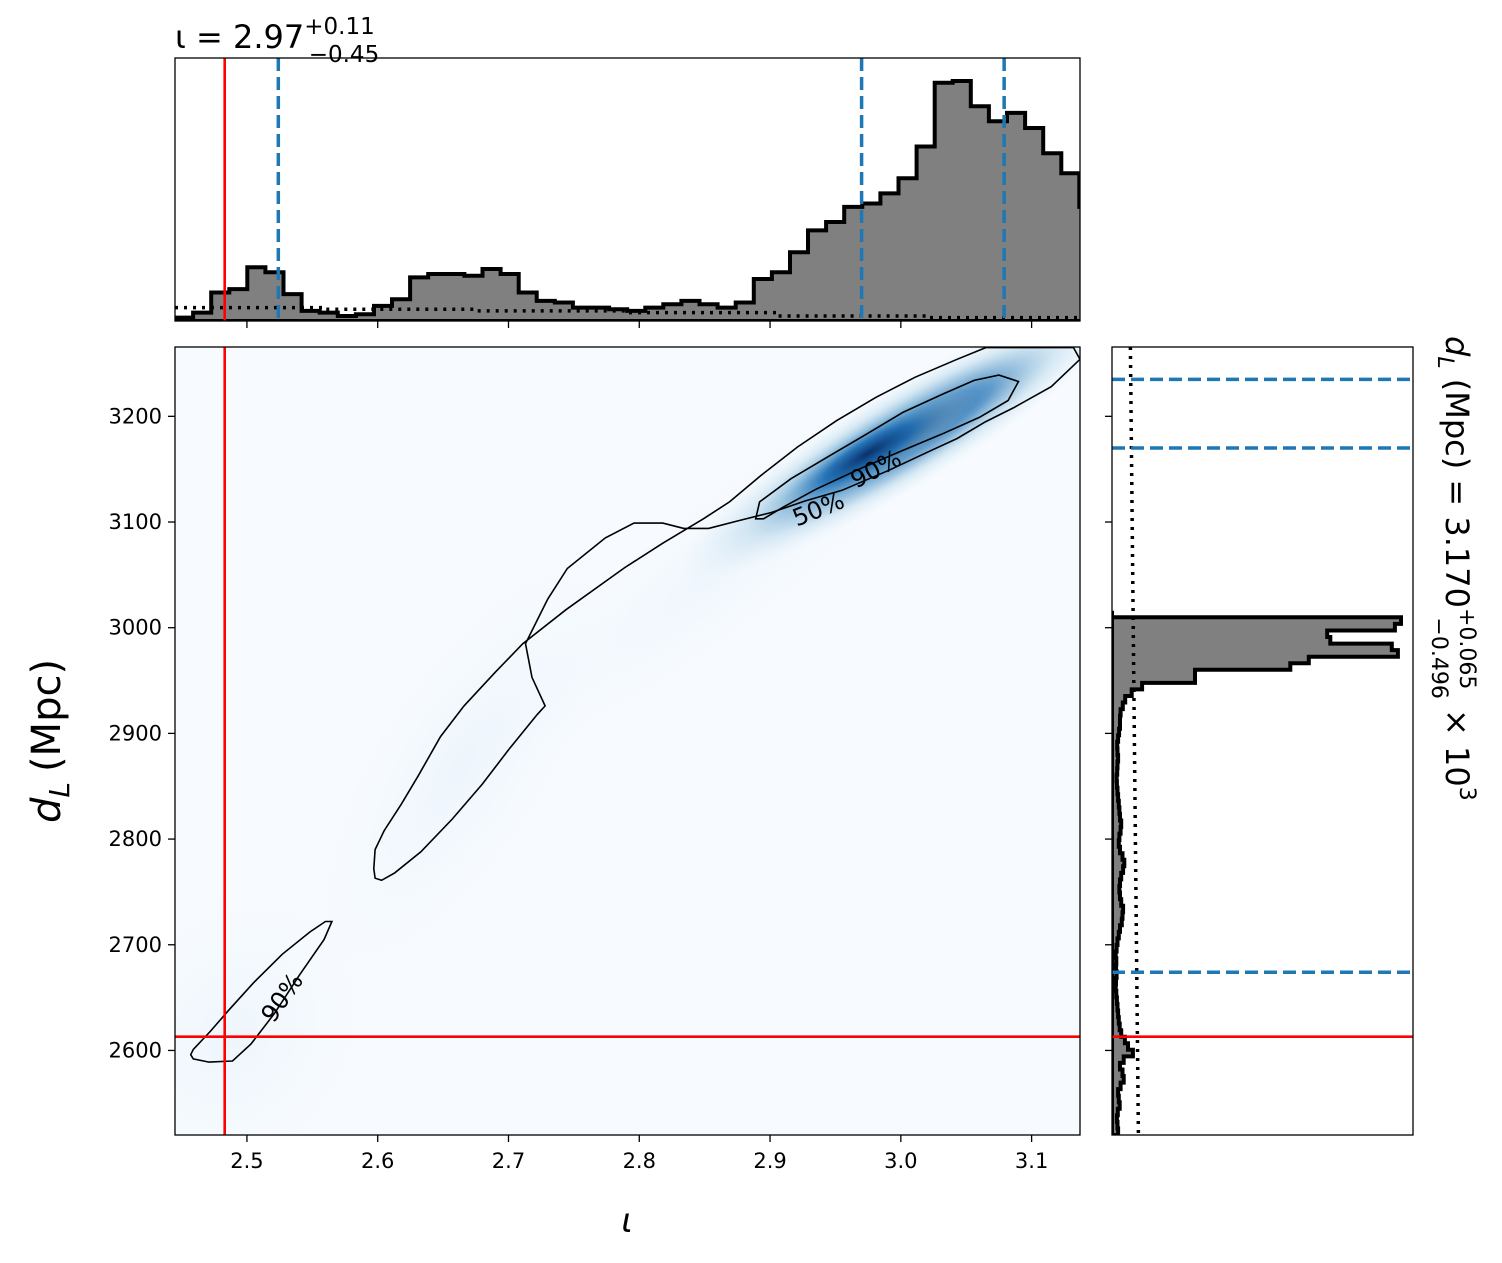 The width and height of the screenshot is (1502, 1263). I want to click on right-panel-ticks, so click(1108, 733).